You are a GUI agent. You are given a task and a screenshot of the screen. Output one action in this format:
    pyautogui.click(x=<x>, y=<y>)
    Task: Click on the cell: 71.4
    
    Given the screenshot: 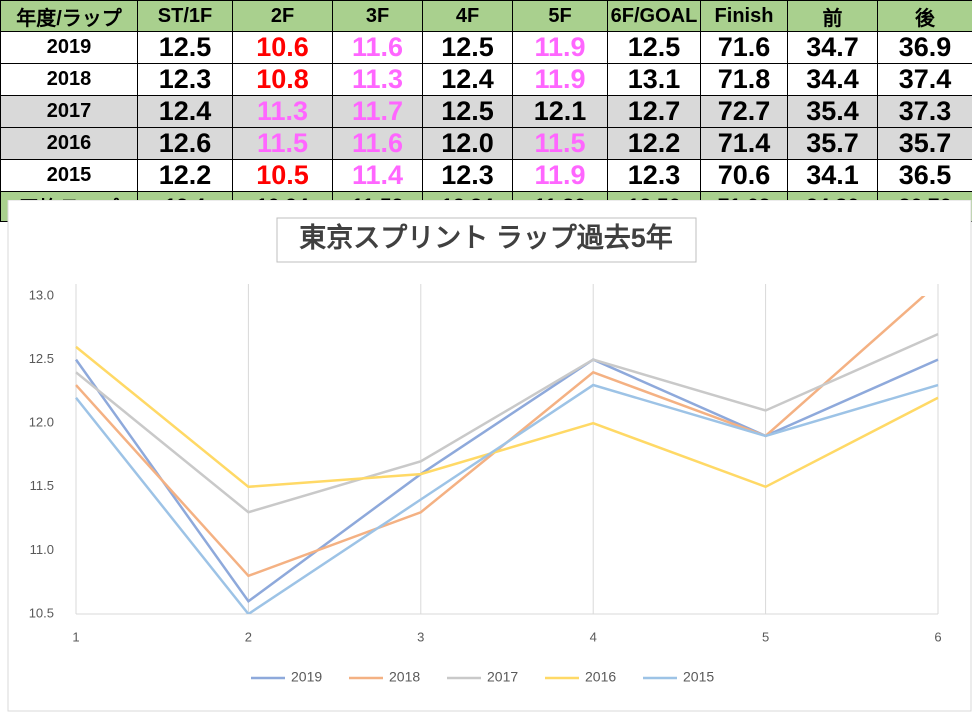 What is the action you would take?
    pyautogui.click(x=744, y=143)
    